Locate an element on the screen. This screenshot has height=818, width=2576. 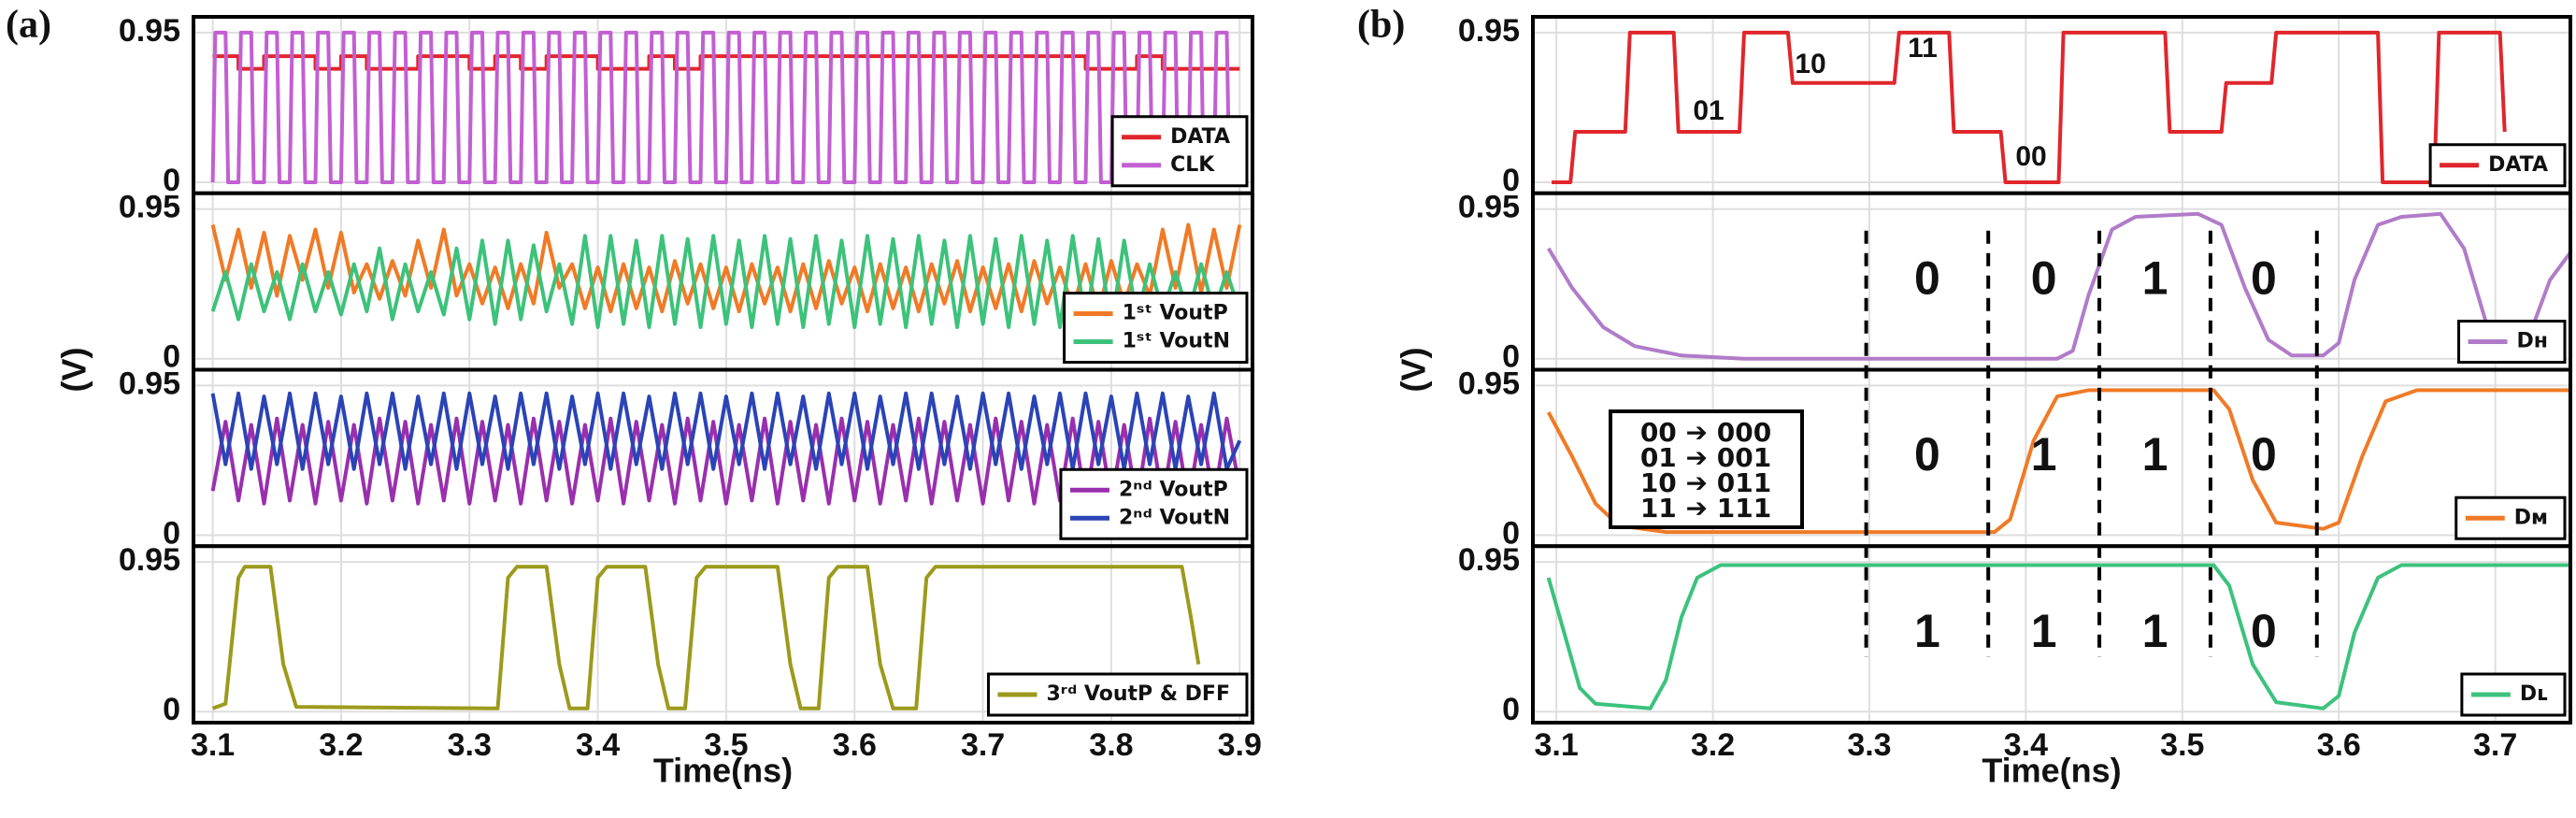
mapping-text: 00 ➔ 000 is located at coordinates (1705, 432).